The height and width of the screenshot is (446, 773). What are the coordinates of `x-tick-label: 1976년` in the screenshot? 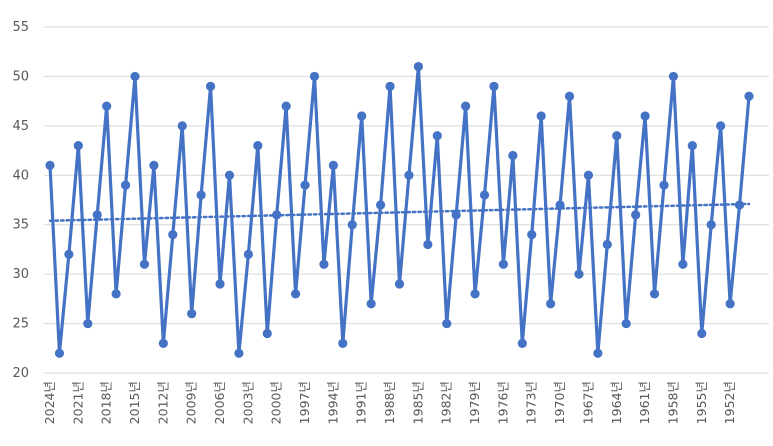 It's located at (502, 402).